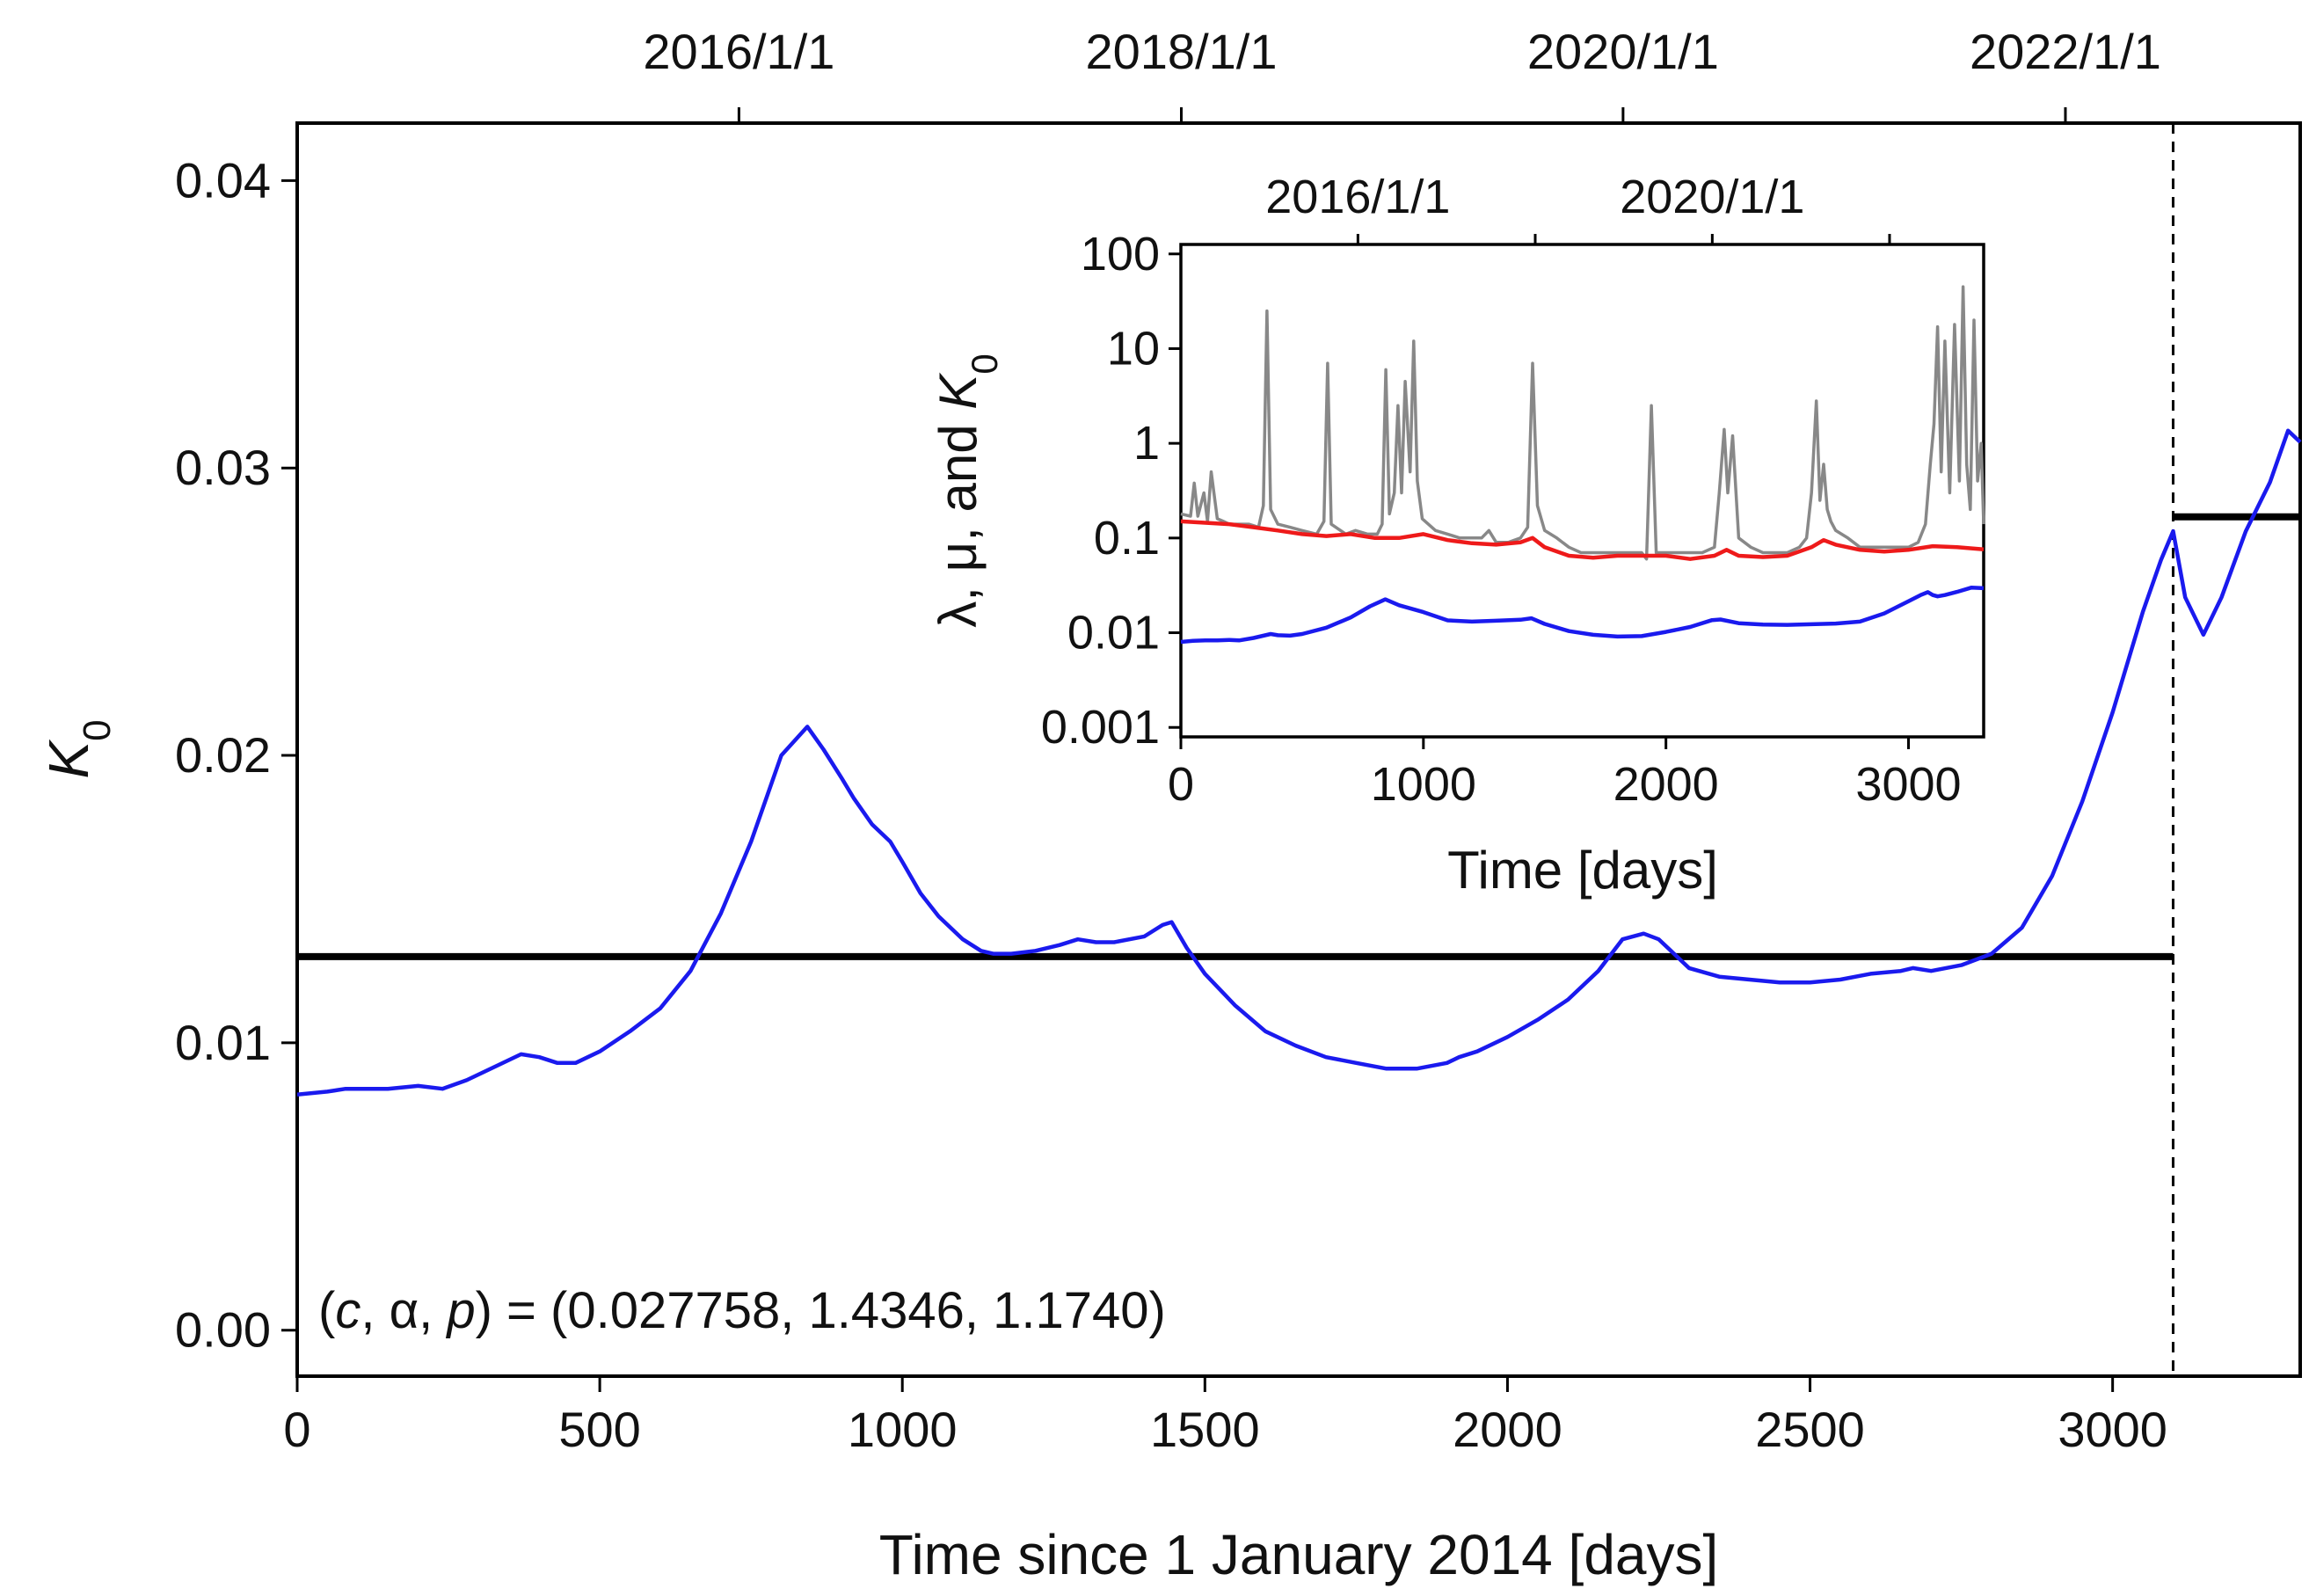  Describe the element at coordinates (1357, 197) in the screenshot. I see `inset-top-tick-label: 2016/1/1` at that location.